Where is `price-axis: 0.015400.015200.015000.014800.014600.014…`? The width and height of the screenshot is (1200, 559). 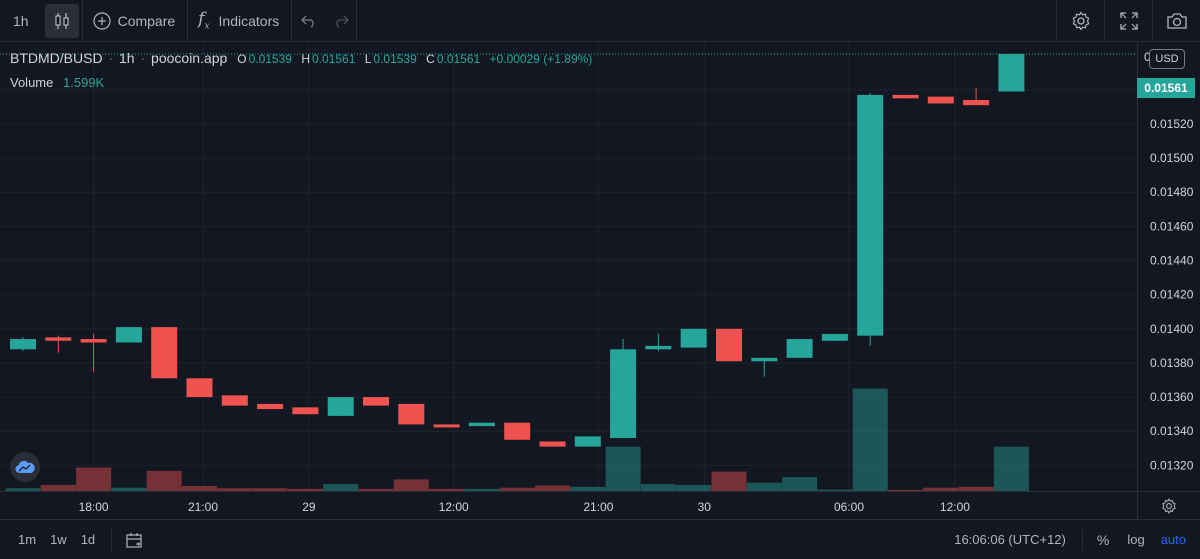 price-axis: 0.015400.015200.015000.014800.014600.014… is located at coordinates (1168, 266).